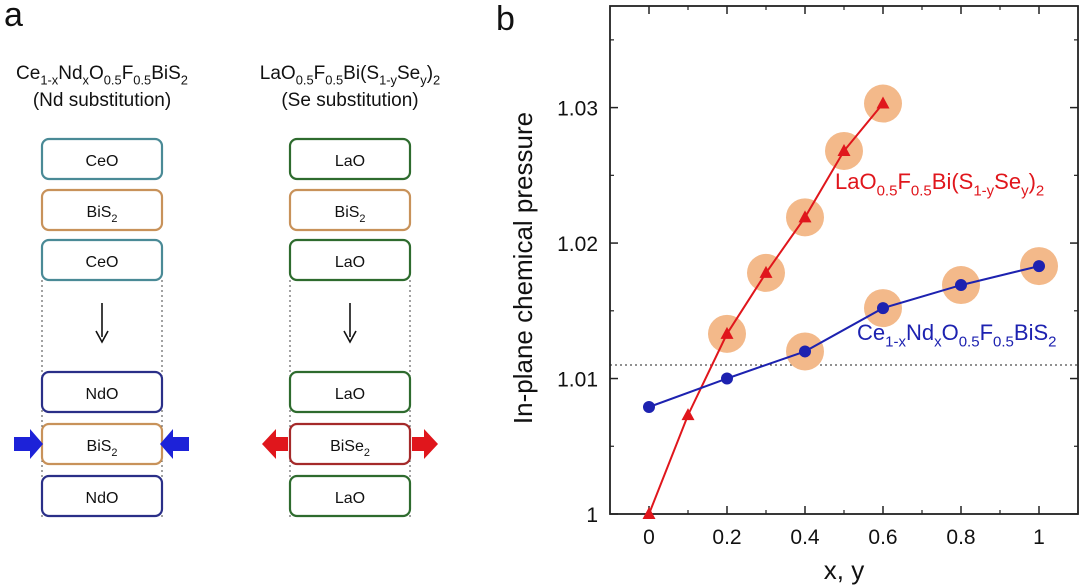 The height and width of the screenshot is (587, 1080). What do you see at coordinates (275, 444) in the screenshot?
I see `expand-arrow-left-icon` at bounding box center [275, 444].